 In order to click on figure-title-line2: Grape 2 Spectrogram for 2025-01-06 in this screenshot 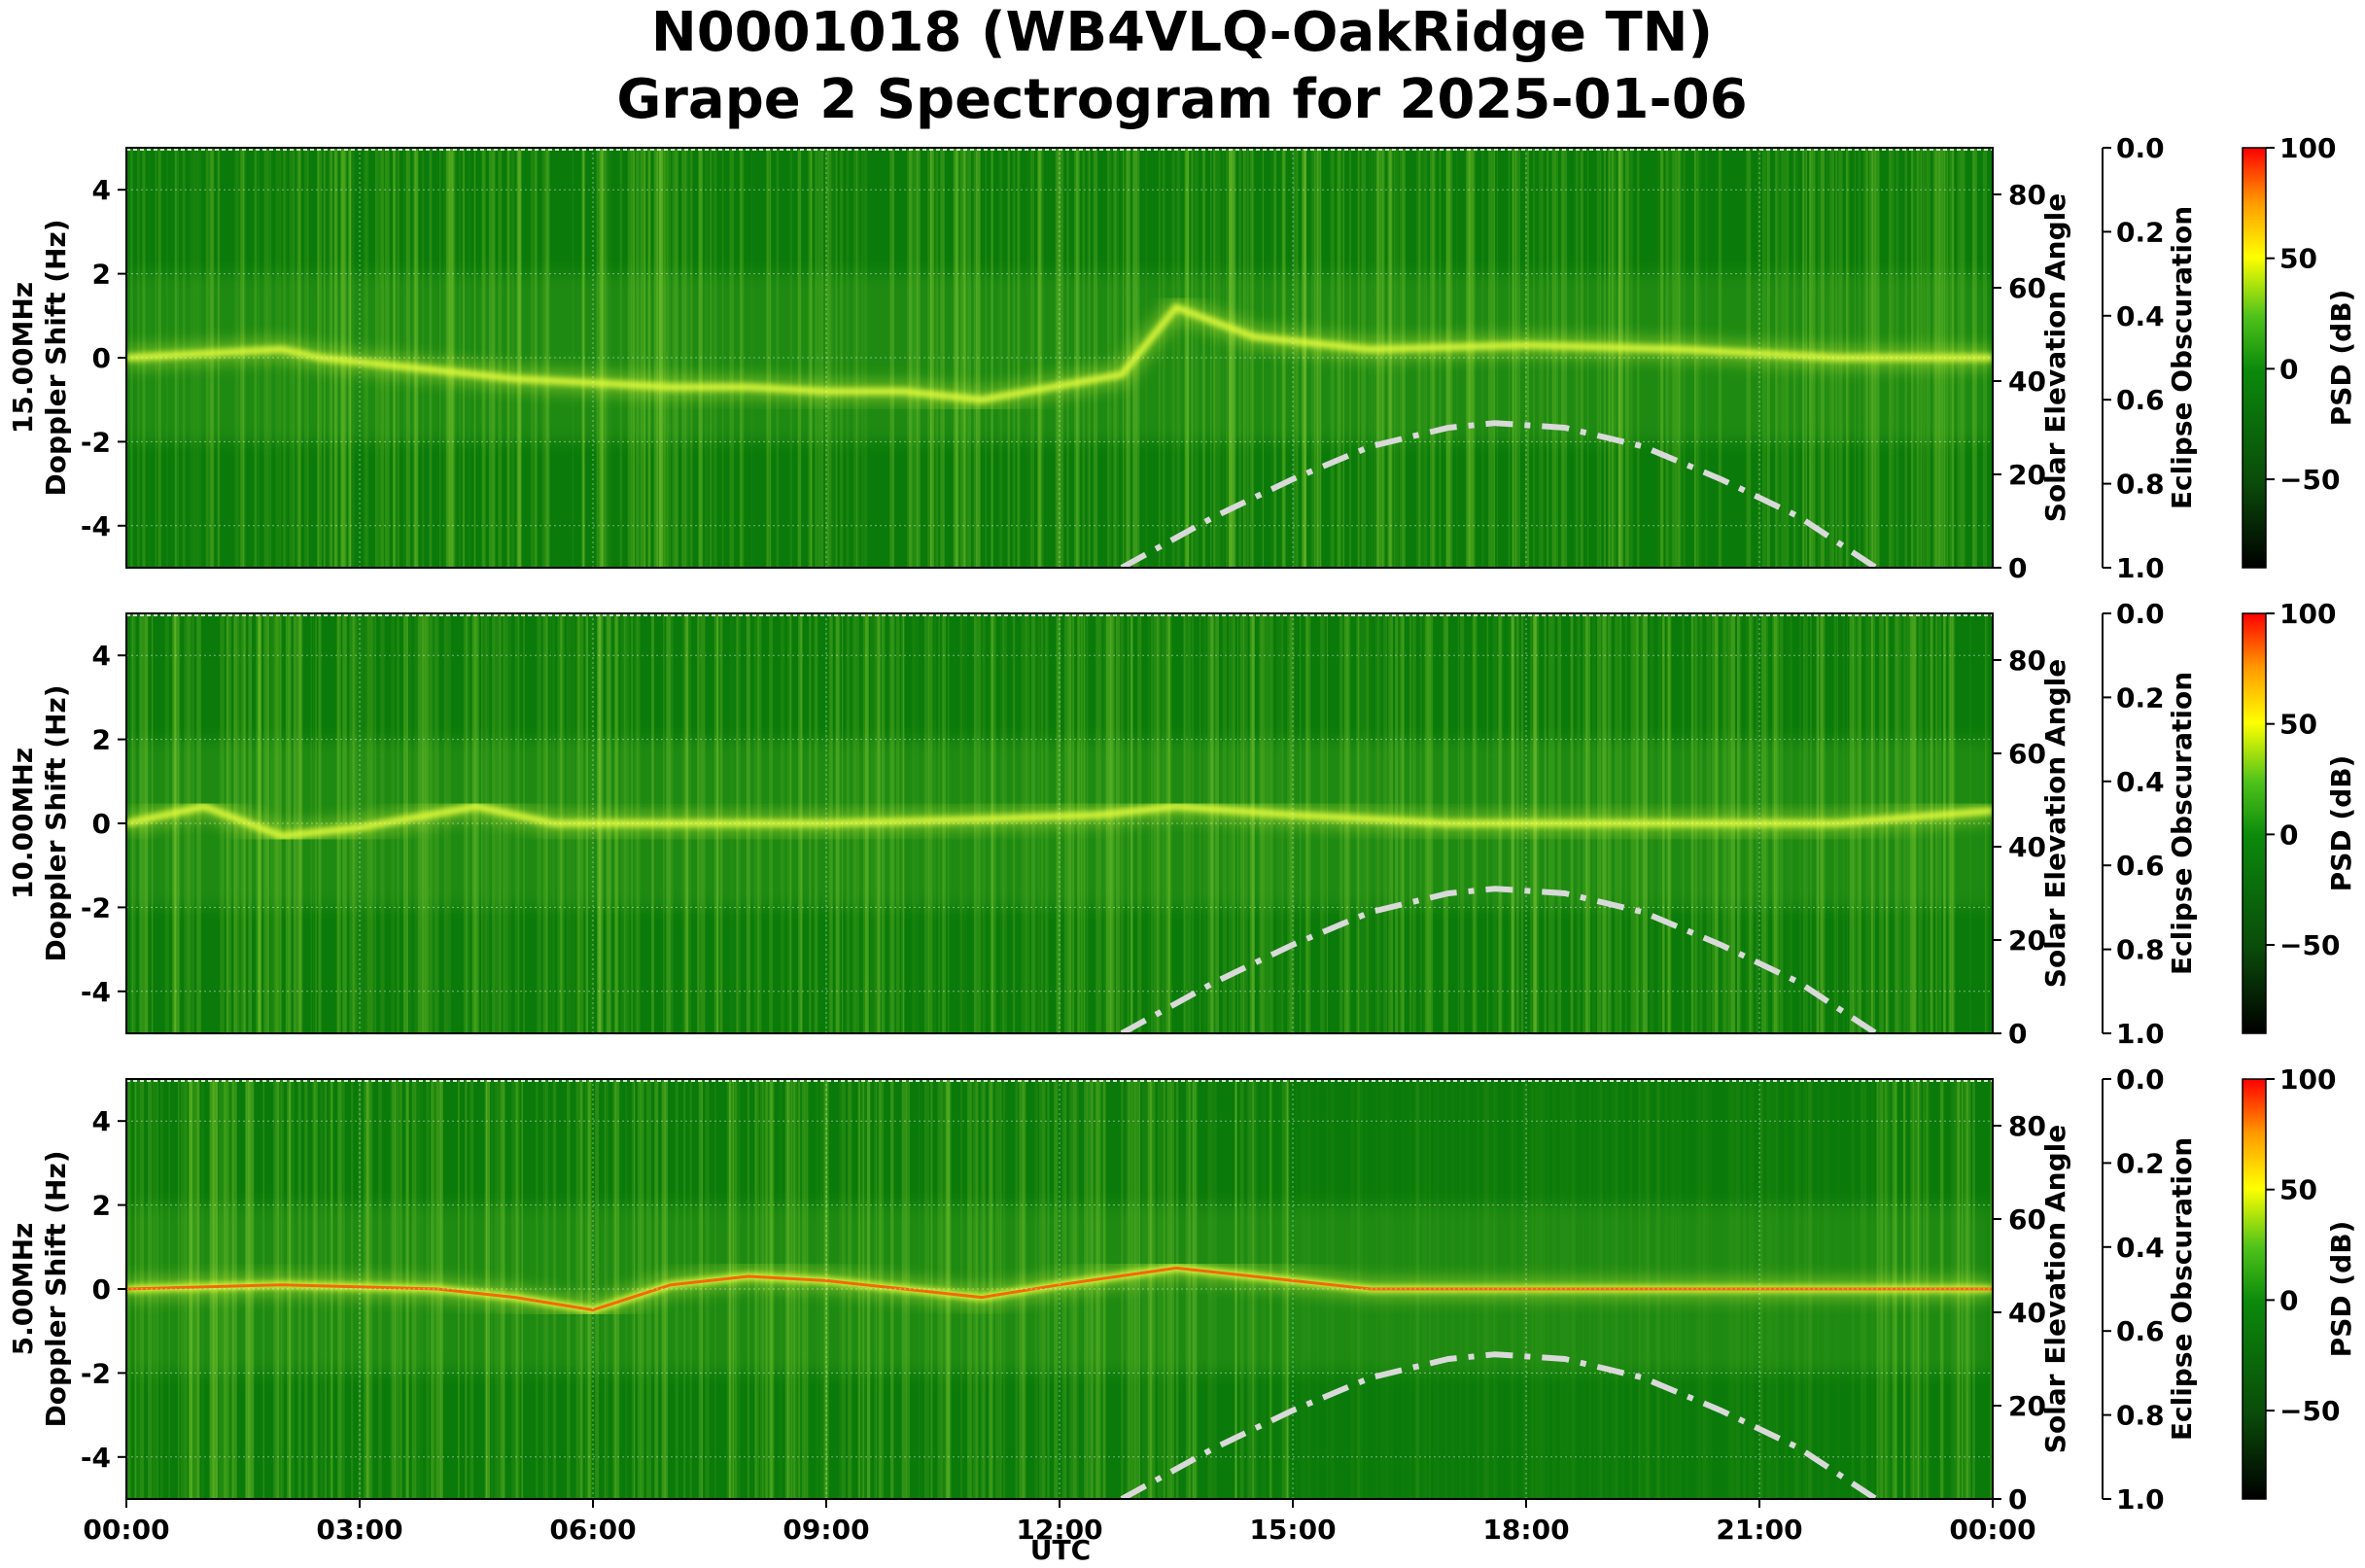, I will do `click(1181, 99)`.